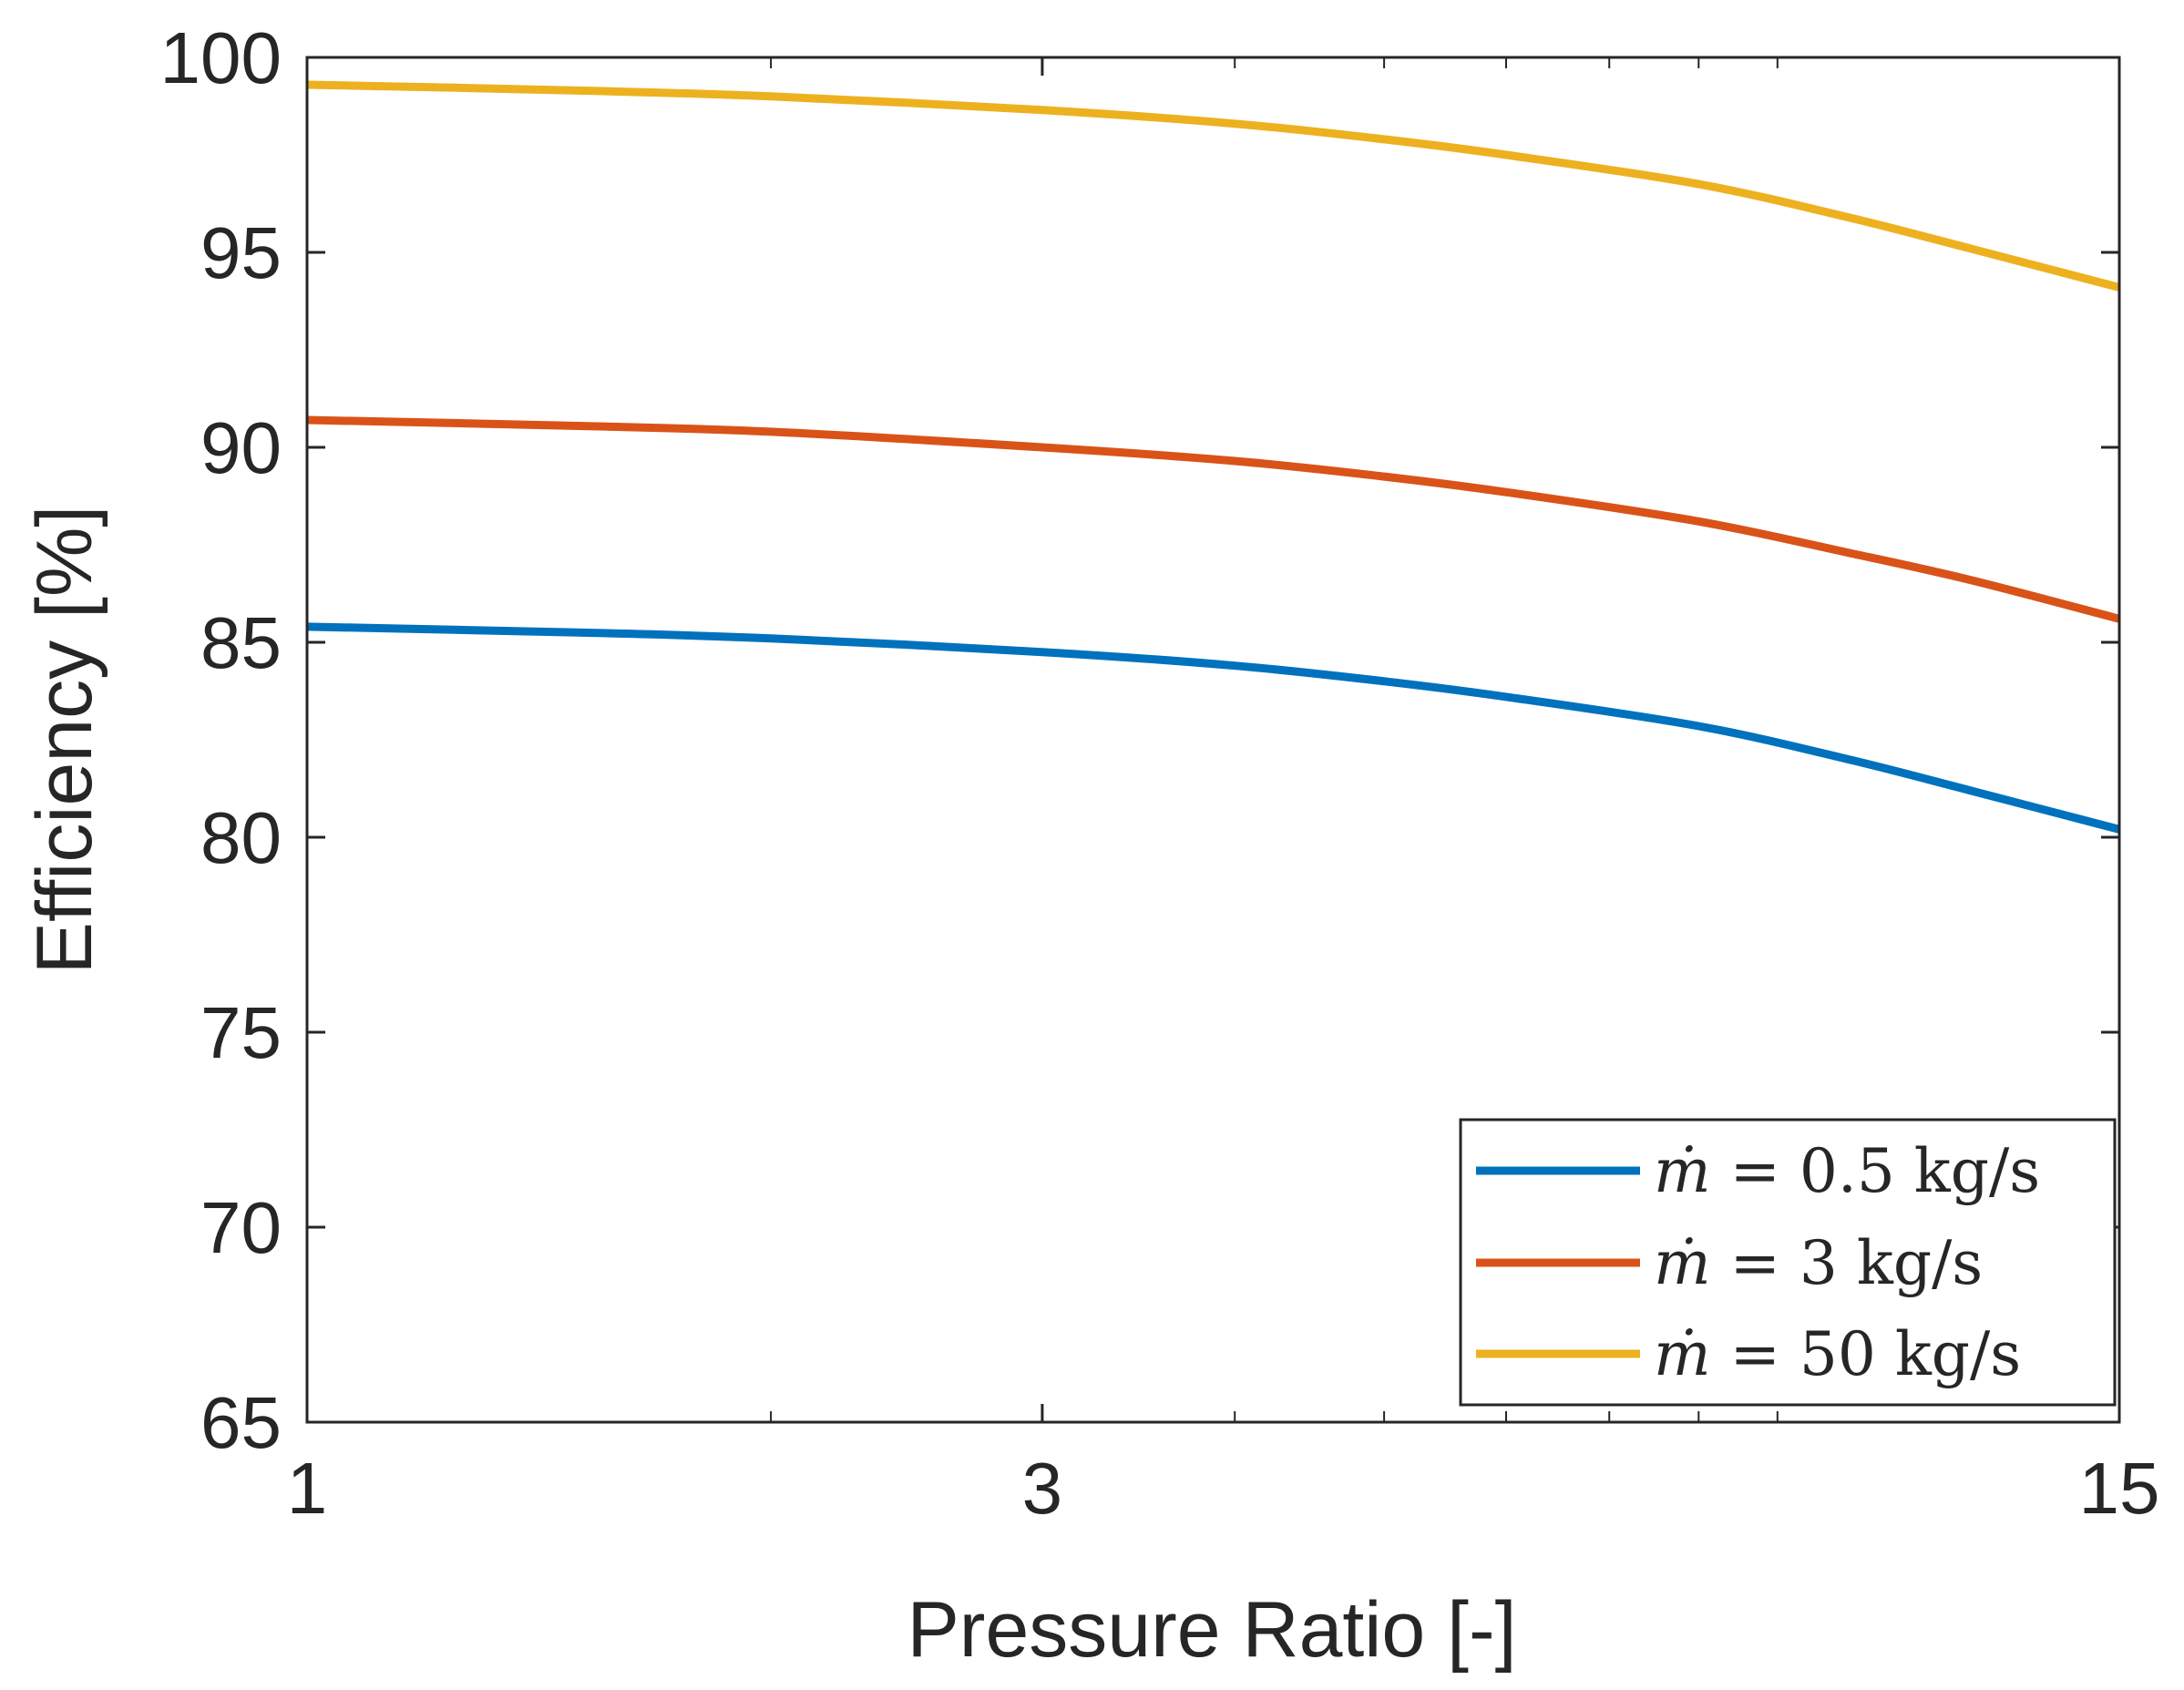  Describe the element at coordinates (1867, 1354) in the screenshot. I see `legend-rest: = 50 kg/s` at that location.